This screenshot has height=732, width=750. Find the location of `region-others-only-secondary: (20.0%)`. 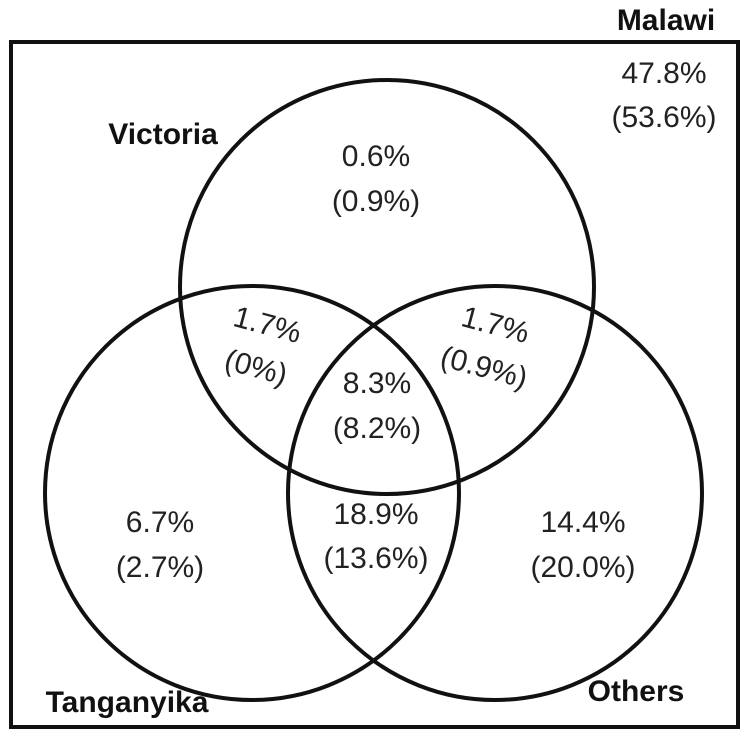

region-others-only-secondary: (20.0%) is located at coordinates (582, 567).